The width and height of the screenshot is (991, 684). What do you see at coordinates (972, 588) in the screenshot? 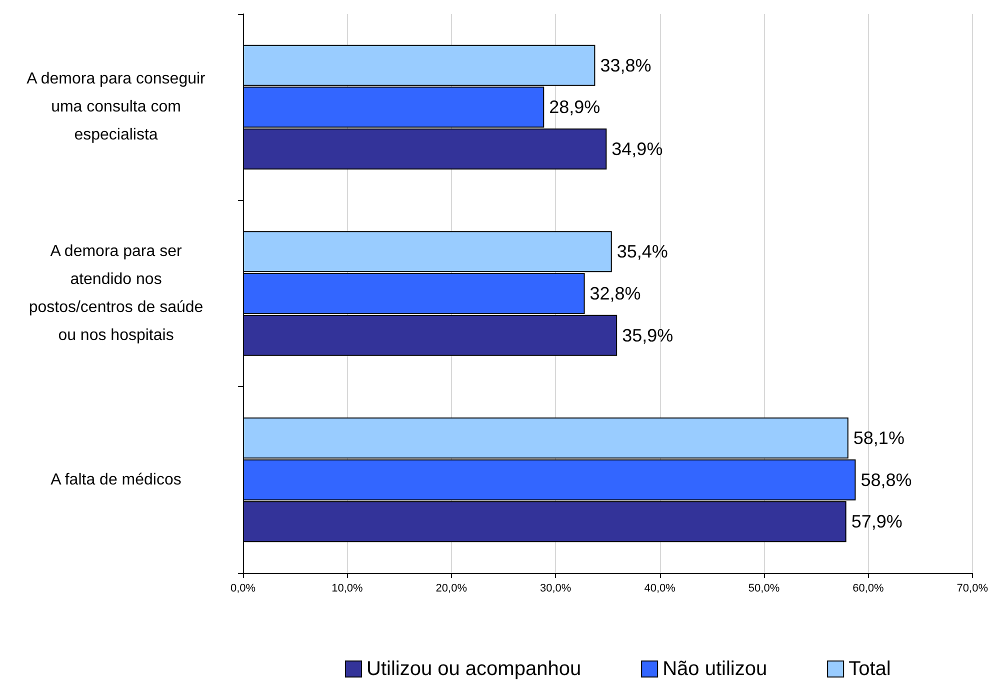
I see `x-tick-label: 70,0%` at bounding box center [972, 588].